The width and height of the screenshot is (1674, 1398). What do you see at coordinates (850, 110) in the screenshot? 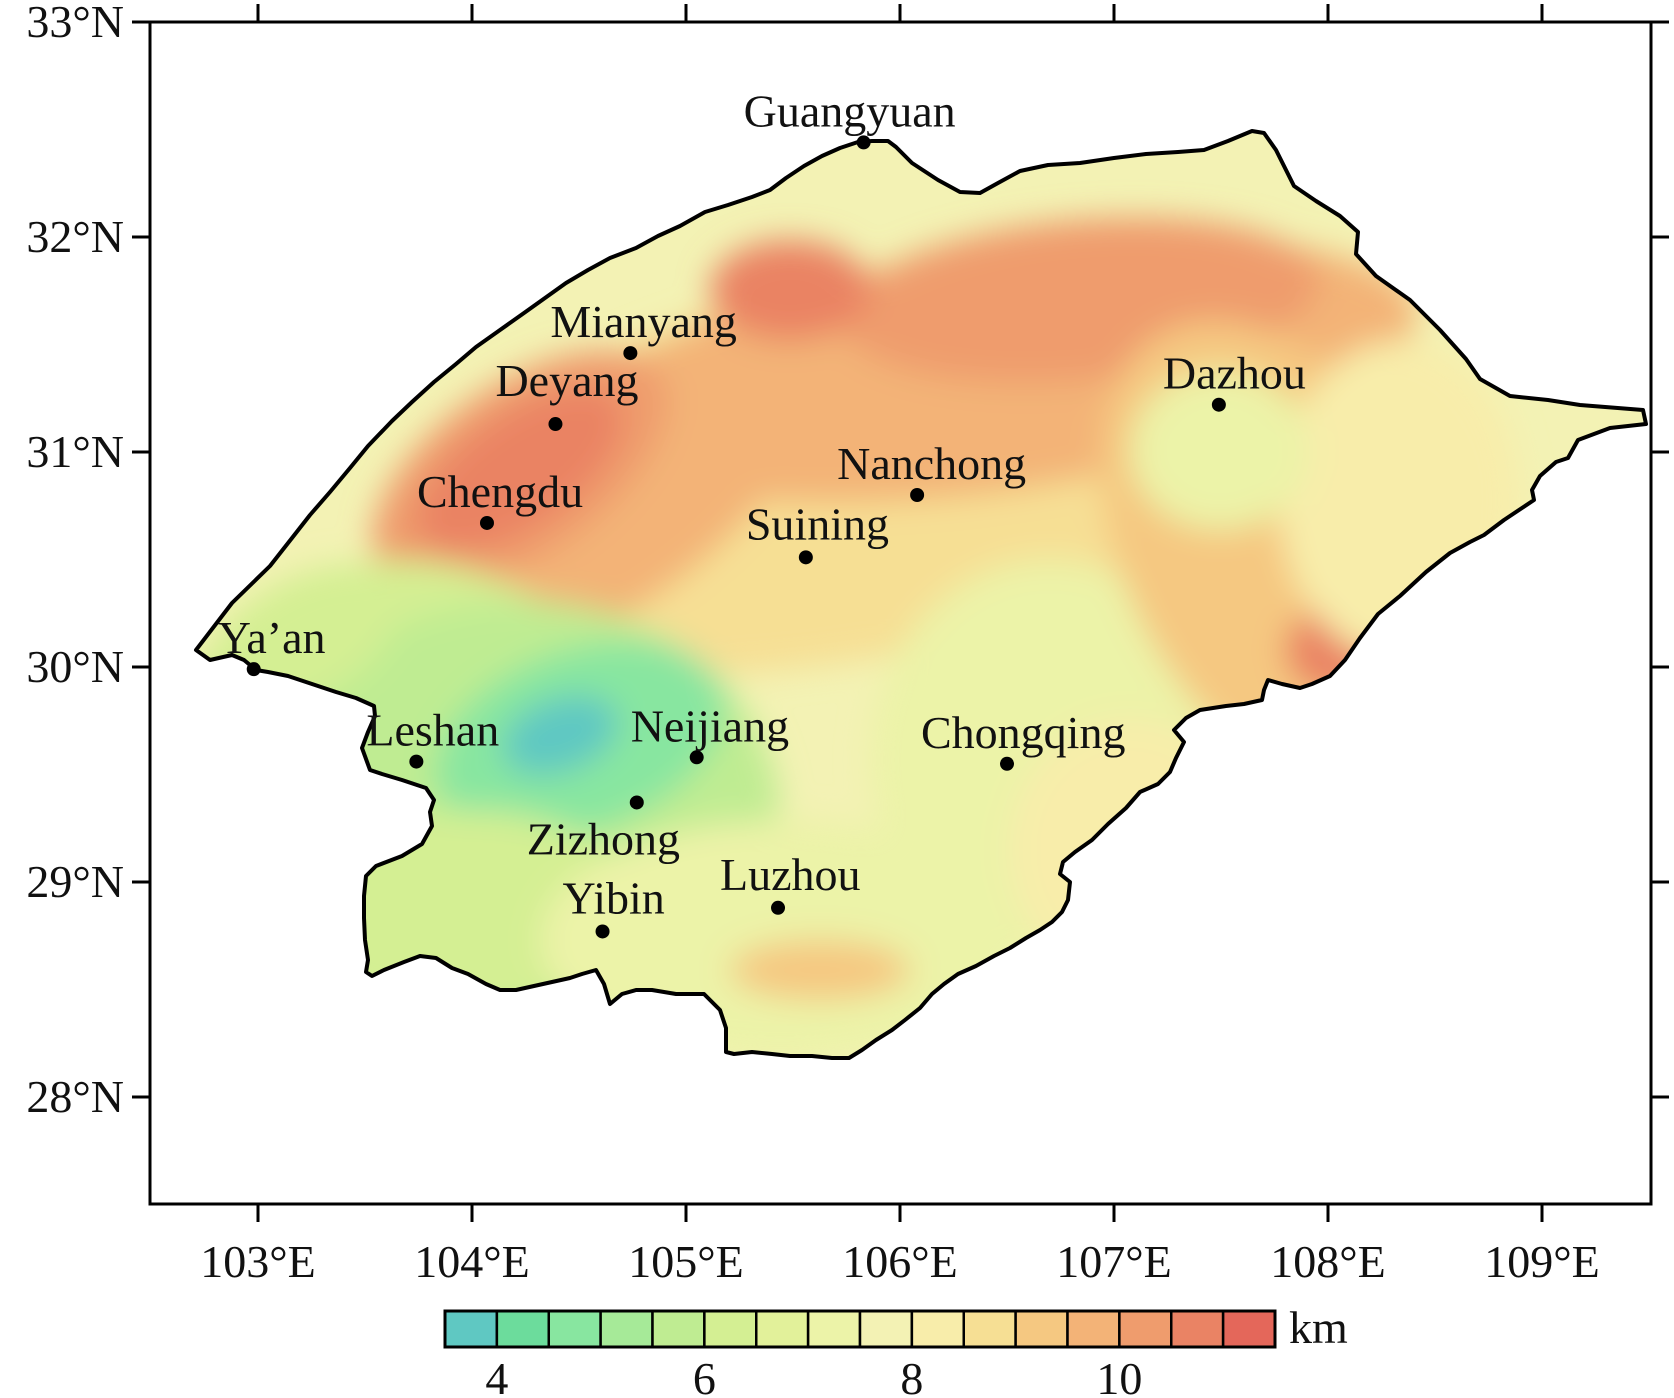
I see `city-label: Guangyuan` at bounding box center [850, 110].